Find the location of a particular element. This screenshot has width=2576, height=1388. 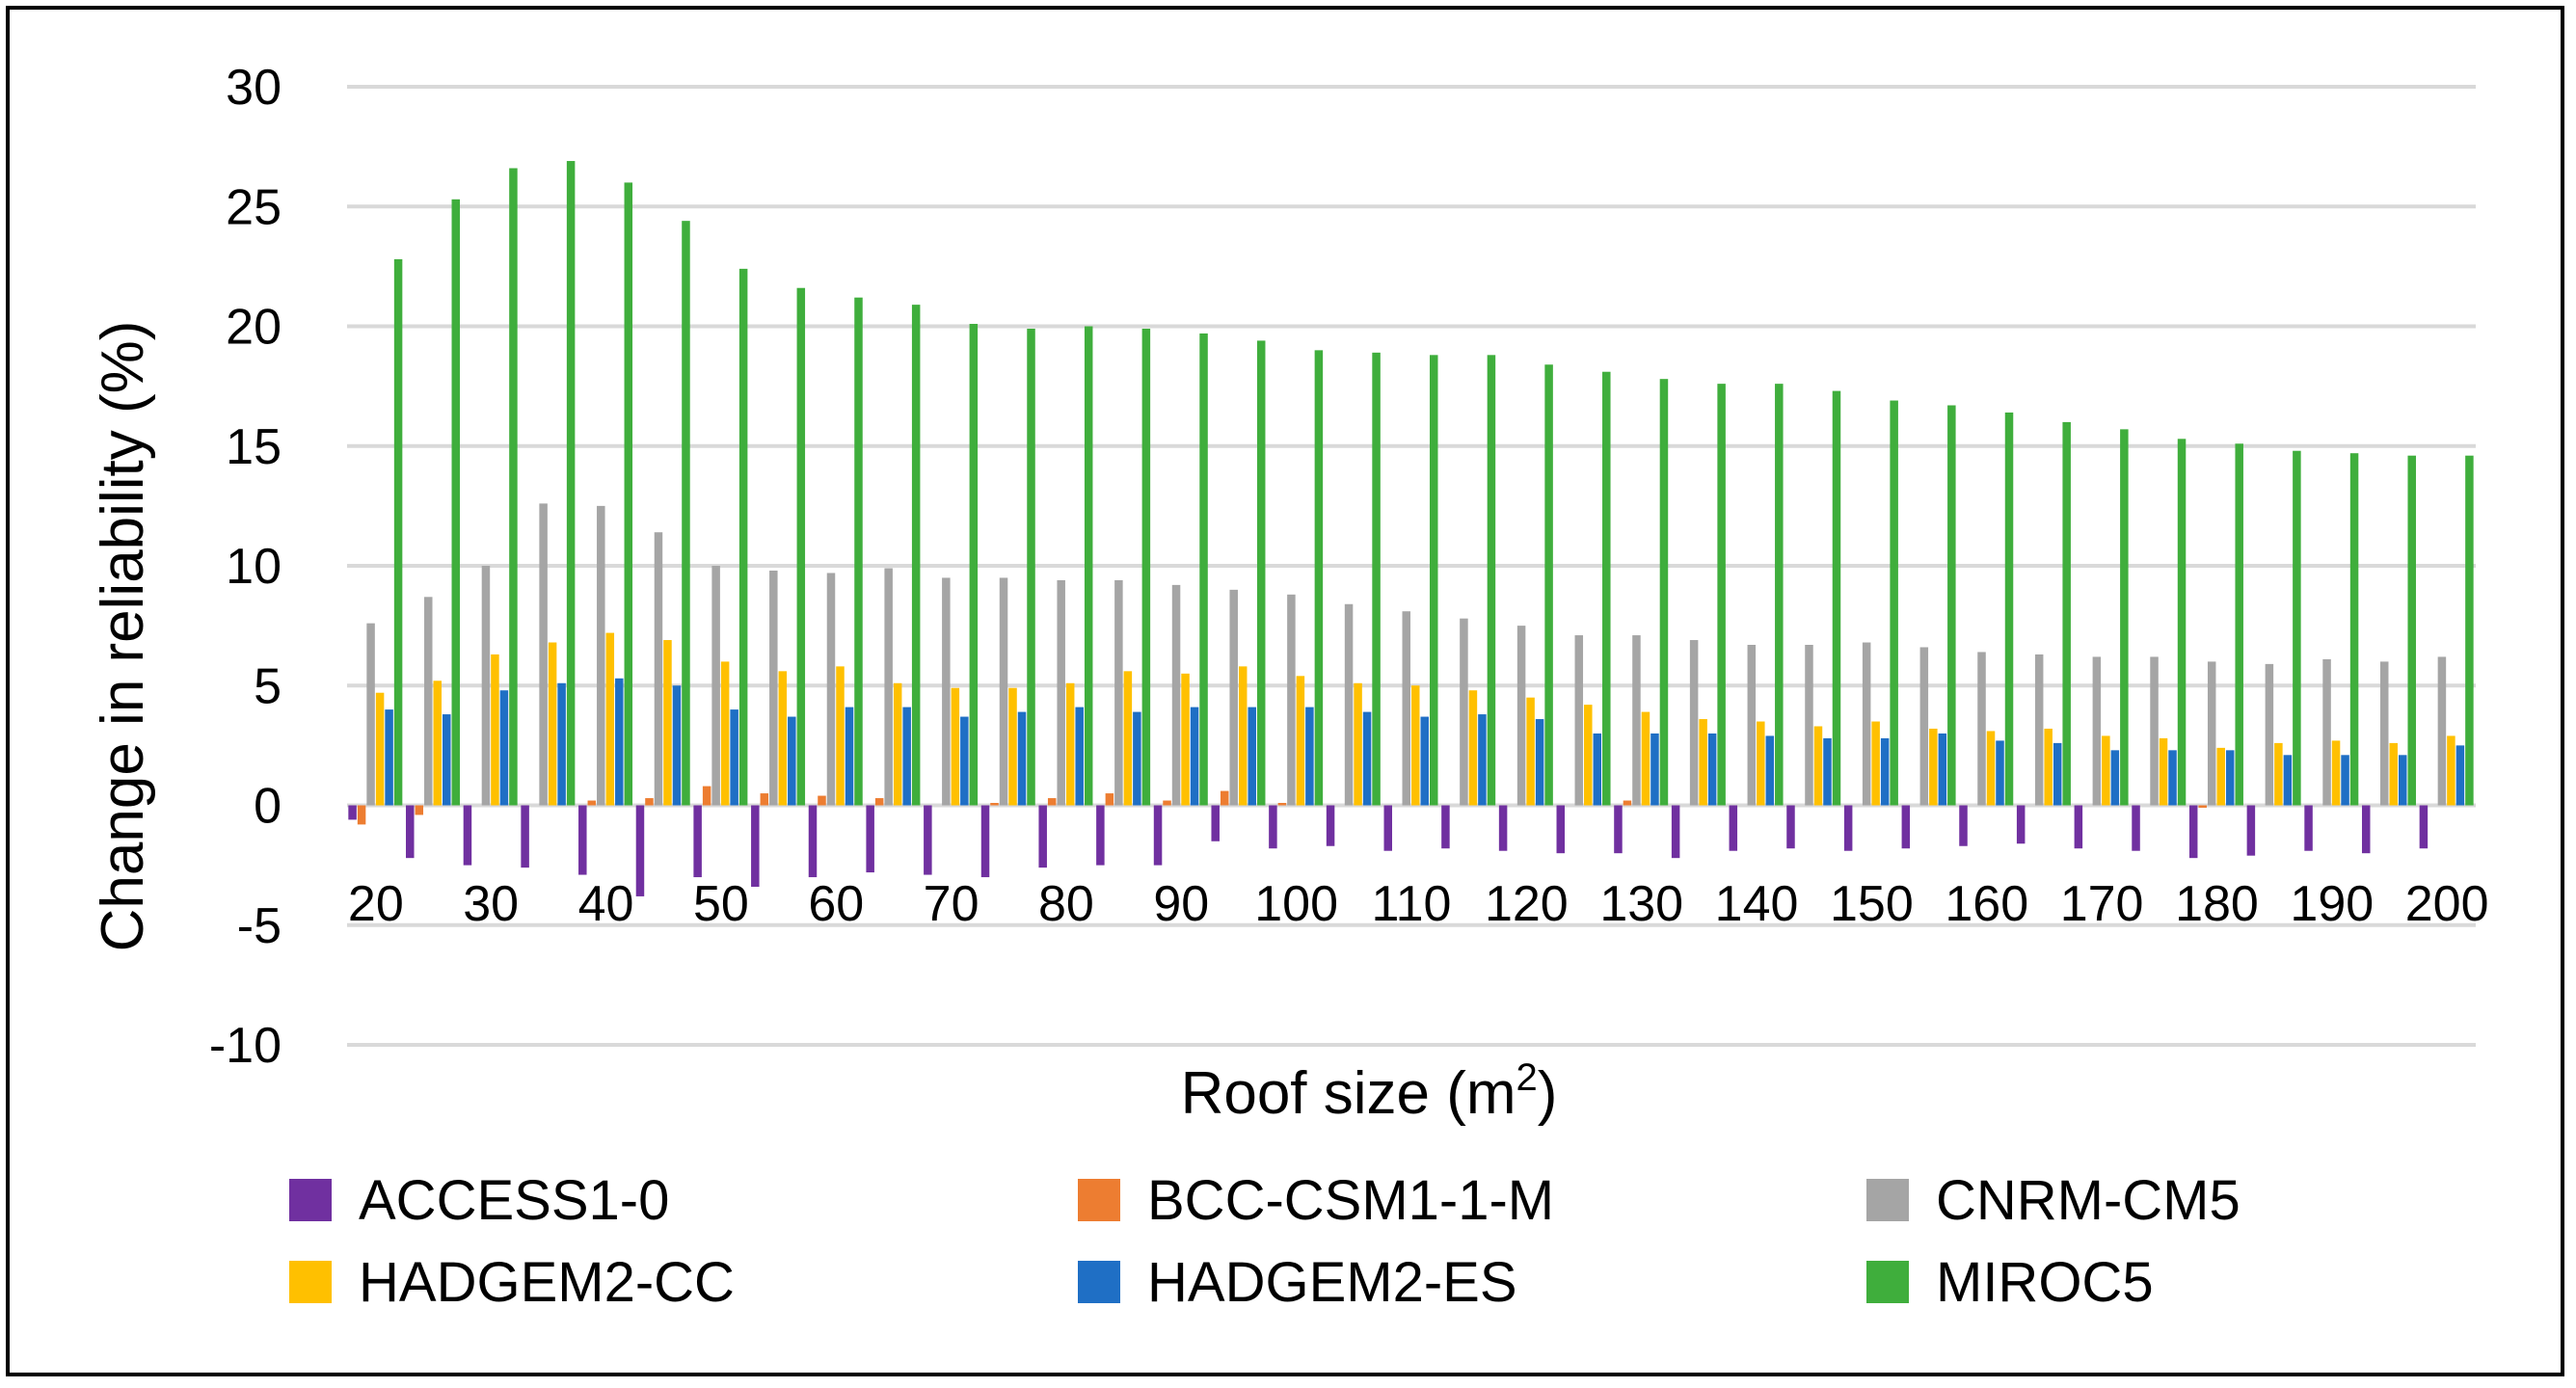

x-tick-label: 160 is located at coordinates (1987, 904).